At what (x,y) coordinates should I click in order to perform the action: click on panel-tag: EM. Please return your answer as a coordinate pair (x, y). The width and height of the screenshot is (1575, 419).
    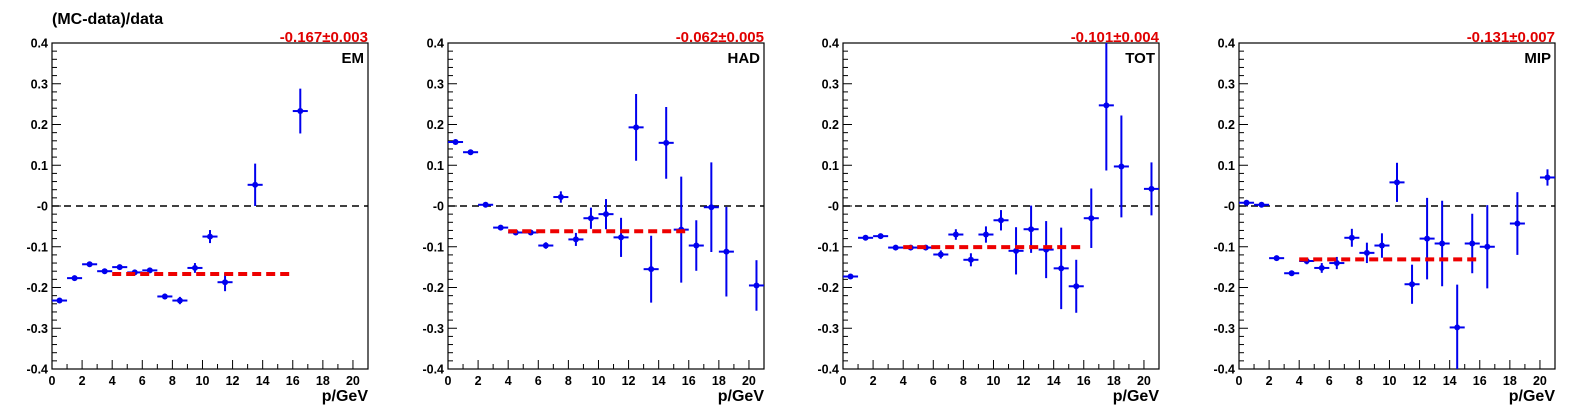
    Looking at the image, I should click on (353, 58).